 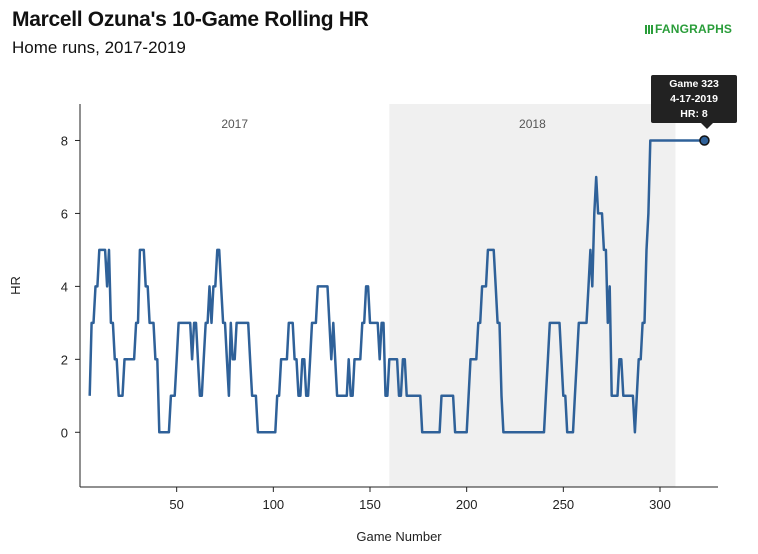 What do you see at coordinates (660, 504) in the screenshot?
I see `x-tick-label: 300` at bounding box center [660, 504].